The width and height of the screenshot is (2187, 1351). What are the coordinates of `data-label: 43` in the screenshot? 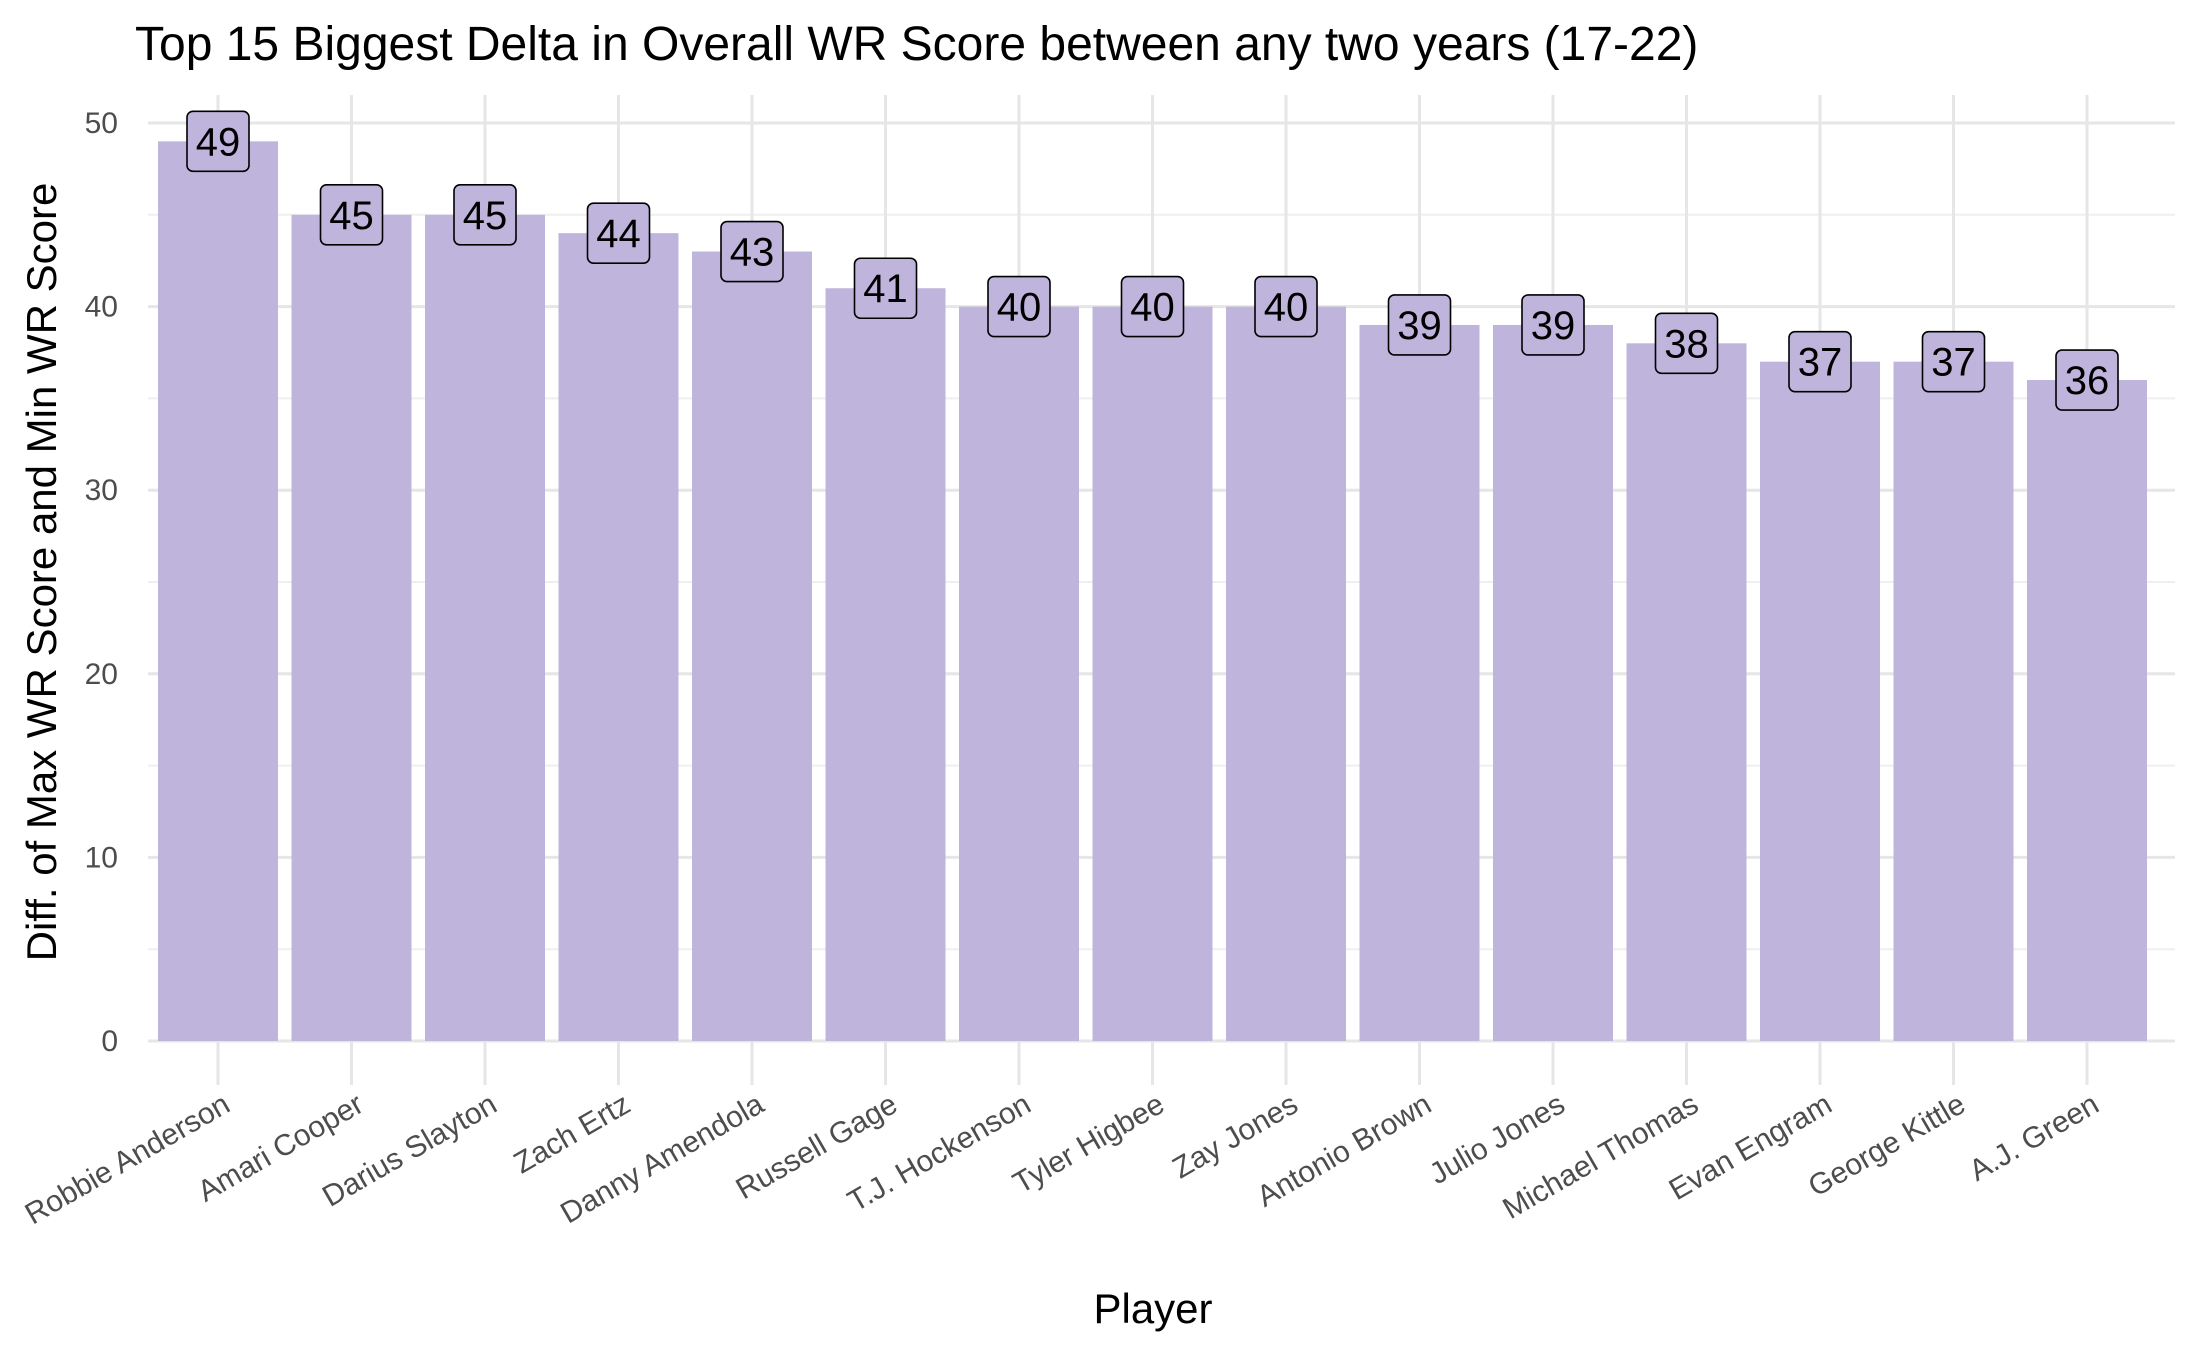 It's located at (752, 251).